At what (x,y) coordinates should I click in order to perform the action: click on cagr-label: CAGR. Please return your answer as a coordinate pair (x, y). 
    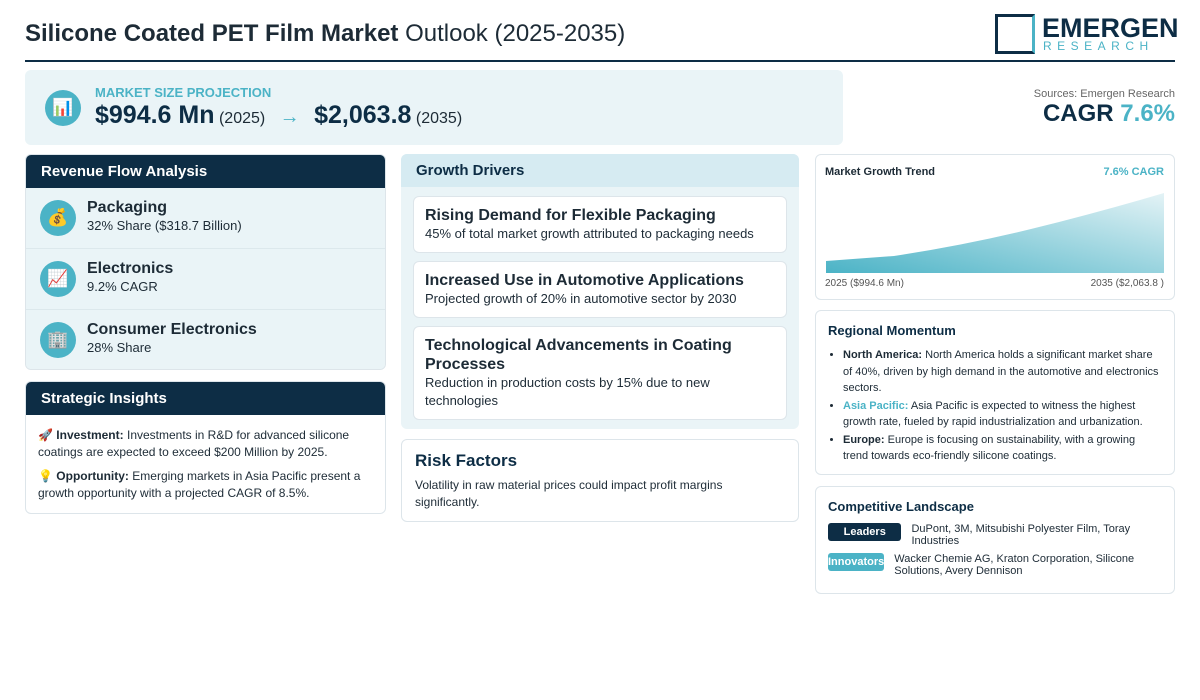
    Looking at the image, I should click on (1078, 113).